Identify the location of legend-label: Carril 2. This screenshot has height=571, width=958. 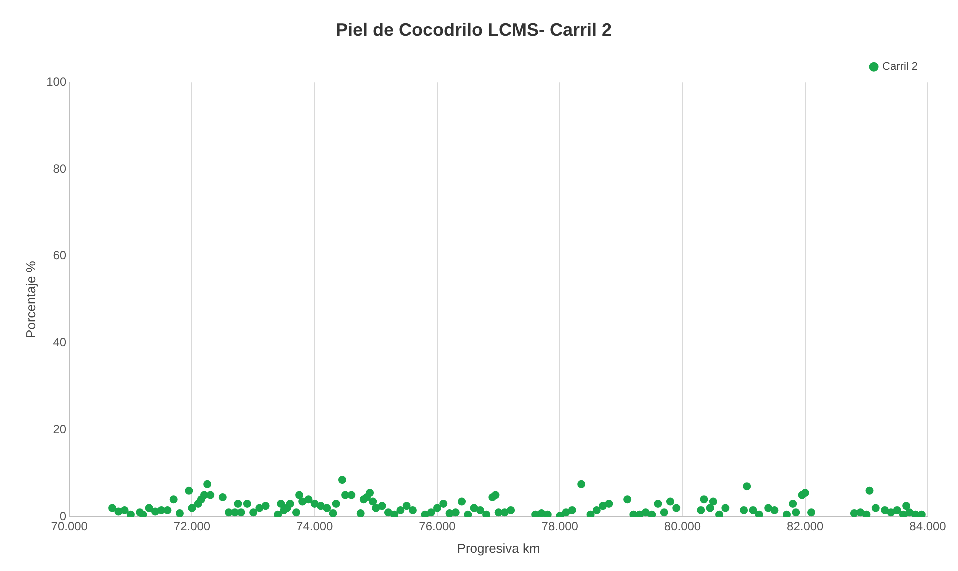
(900, 67).